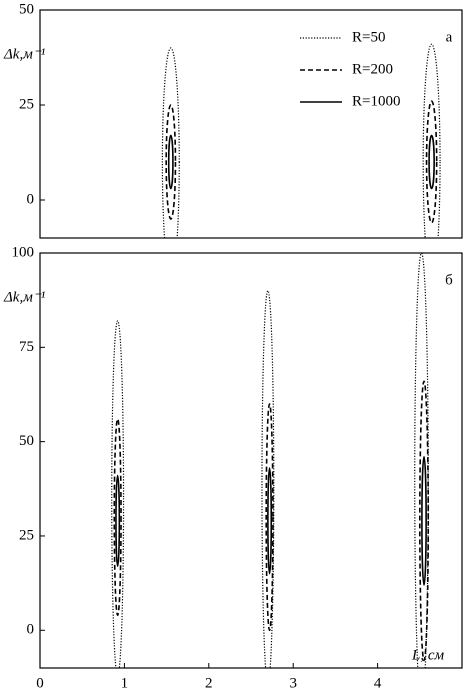 The image size is (473, 695). Describe the element at coordinates (428, 655) in the screenshot. I see `x-axis-label: L, см` at that location.